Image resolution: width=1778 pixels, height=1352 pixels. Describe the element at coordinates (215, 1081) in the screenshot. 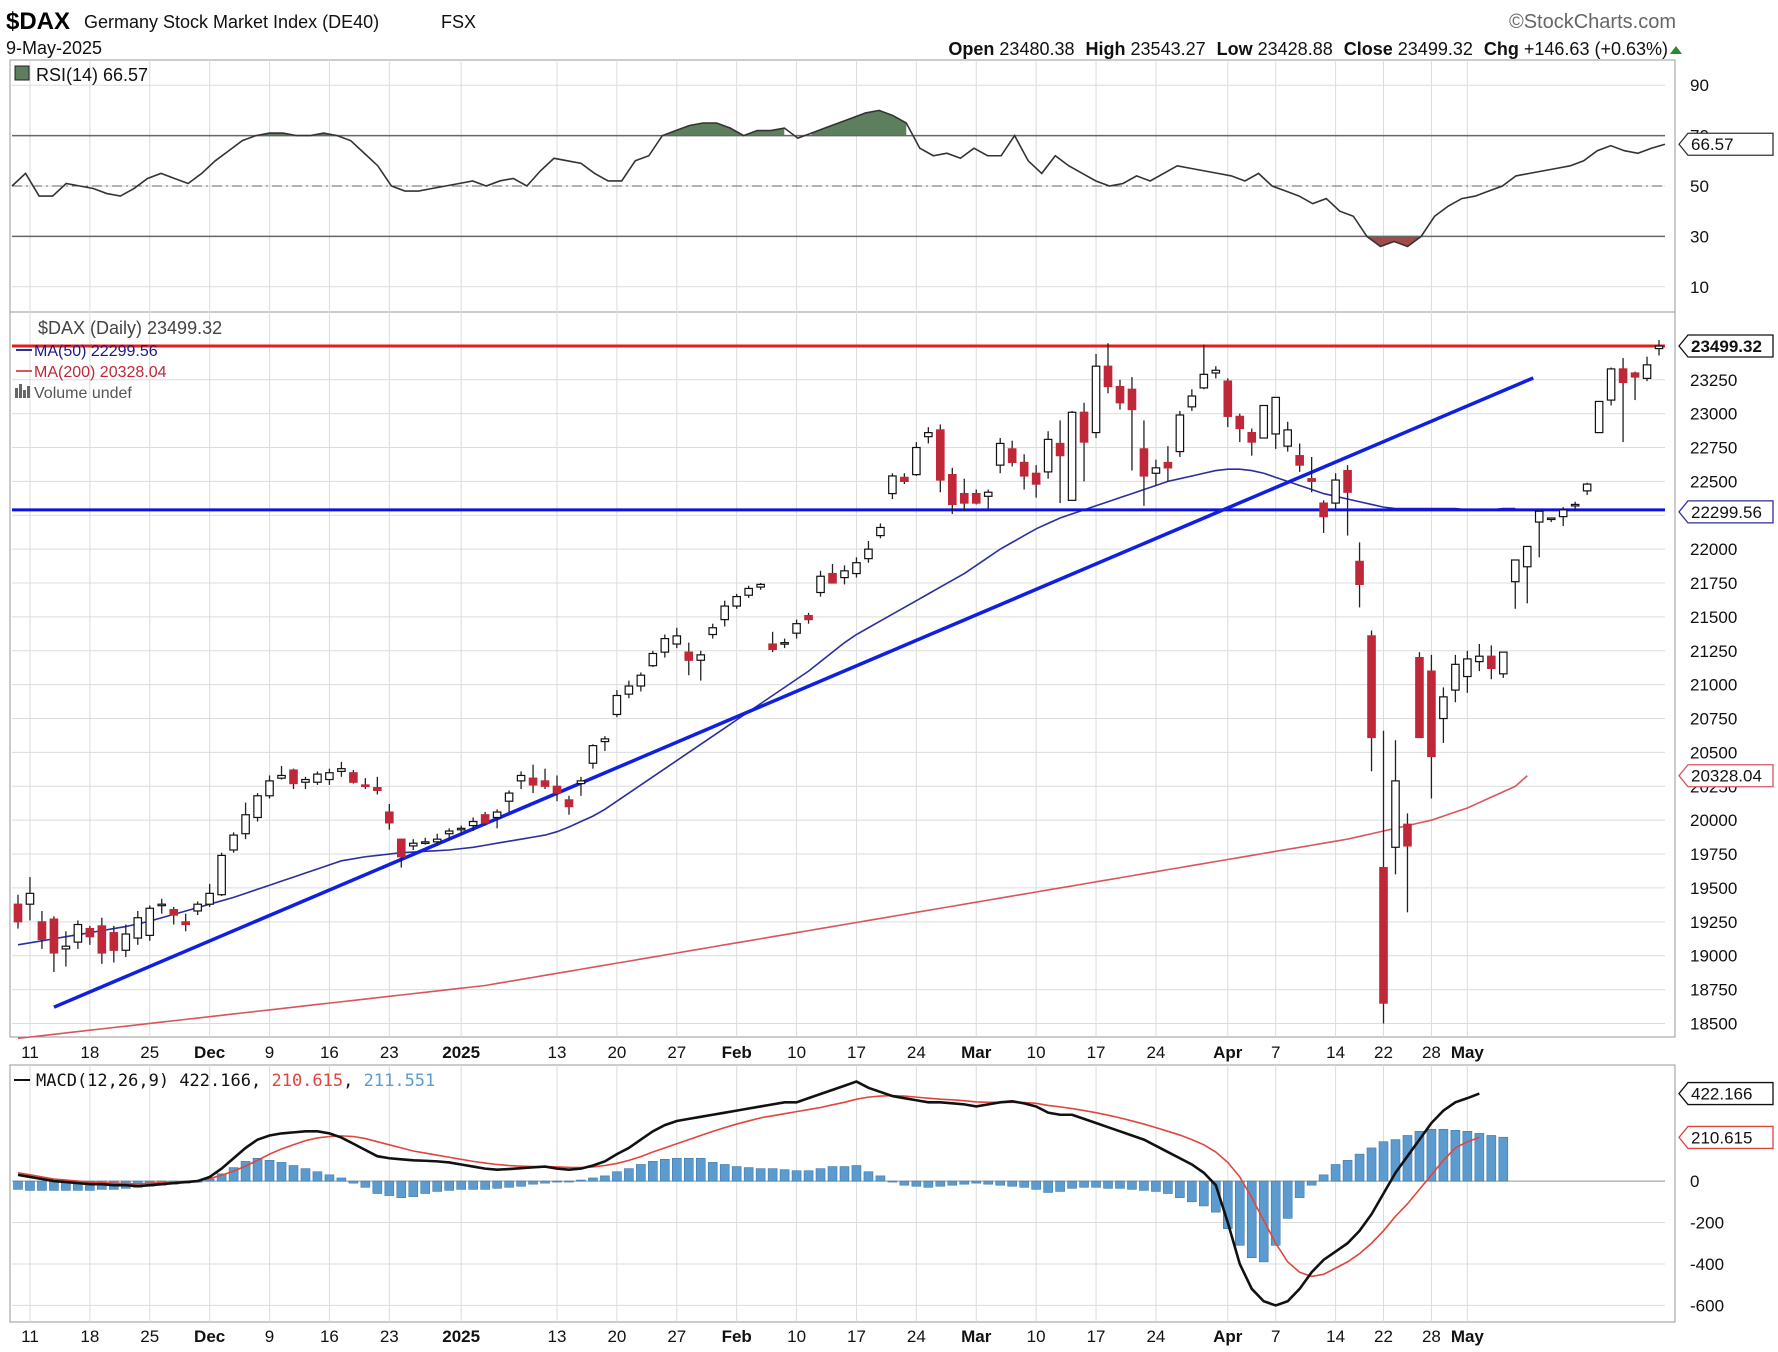

I see `macd-legend-value: 422.166` at that location.